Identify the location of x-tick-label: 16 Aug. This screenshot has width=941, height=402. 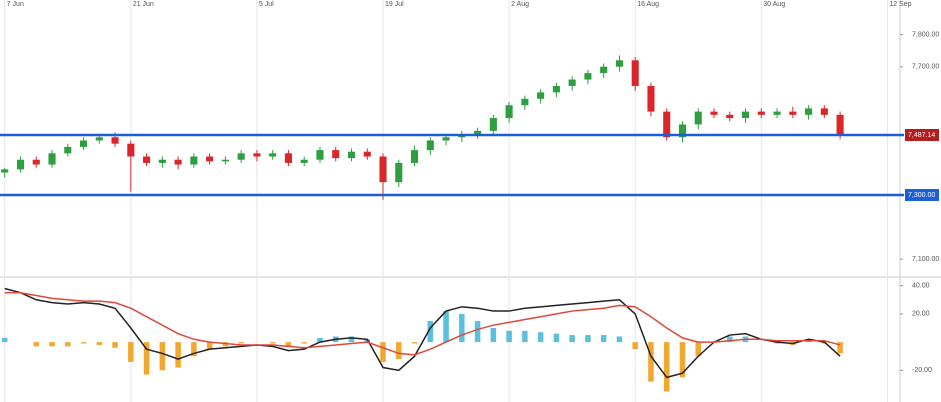
(648, 4).